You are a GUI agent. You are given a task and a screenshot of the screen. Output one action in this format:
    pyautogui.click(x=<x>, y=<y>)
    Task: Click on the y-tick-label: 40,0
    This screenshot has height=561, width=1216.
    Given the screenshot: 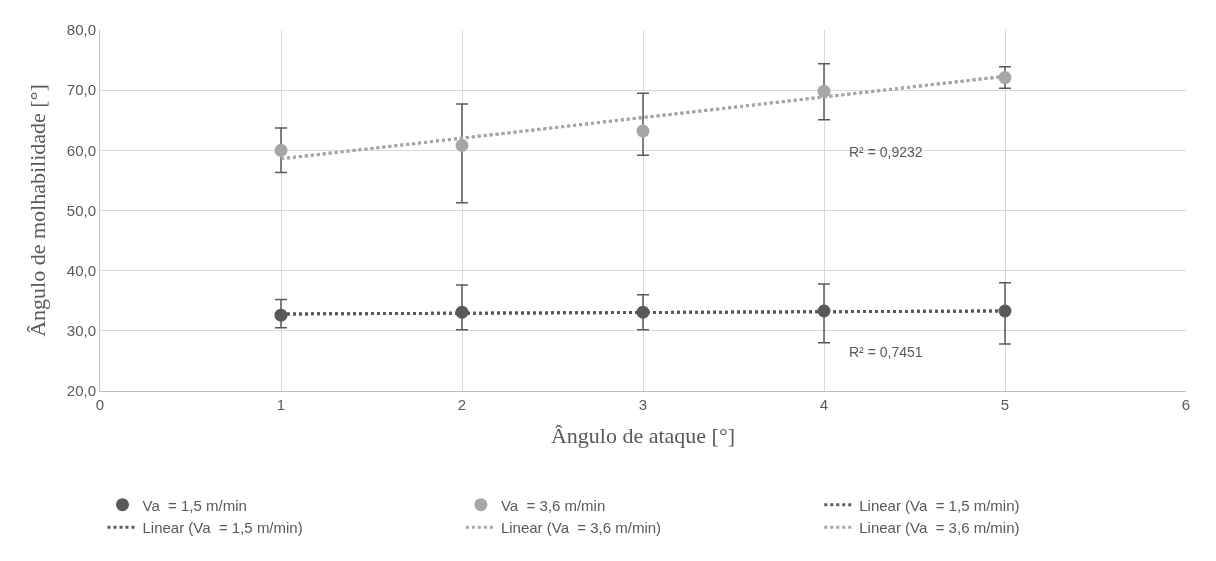 What is the action you would take?
    pyautogui.click(x=81, y=270)
    